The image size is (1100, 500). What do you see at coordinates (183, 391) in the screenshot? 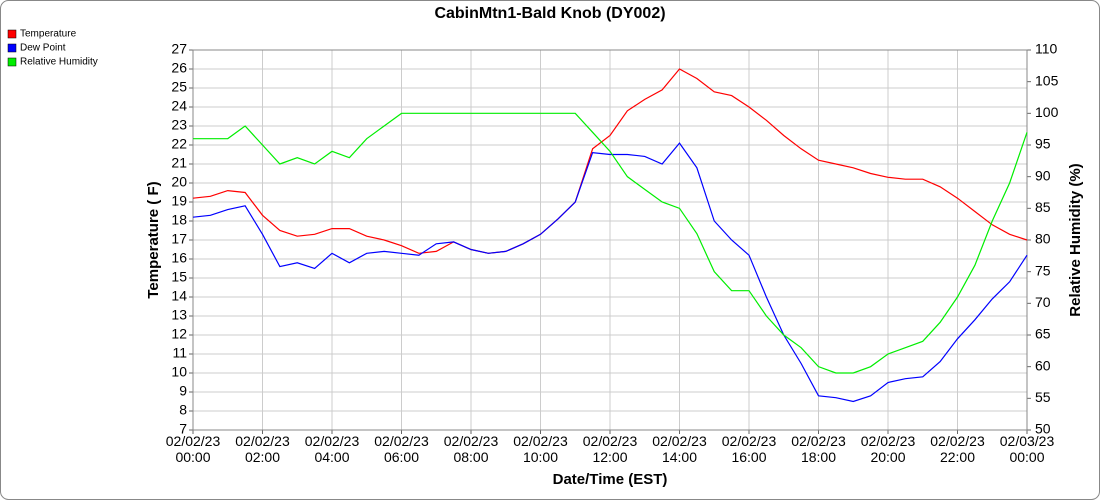
I see `y-tick-label: 9` at bounding box center [183, 391].